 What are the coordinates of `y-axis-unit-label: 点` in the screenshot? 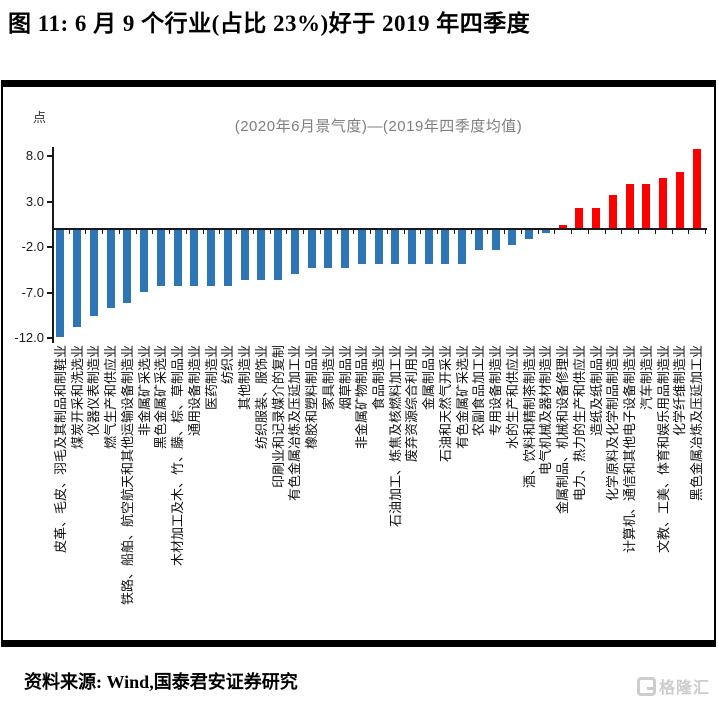 It's located at (40, 117).